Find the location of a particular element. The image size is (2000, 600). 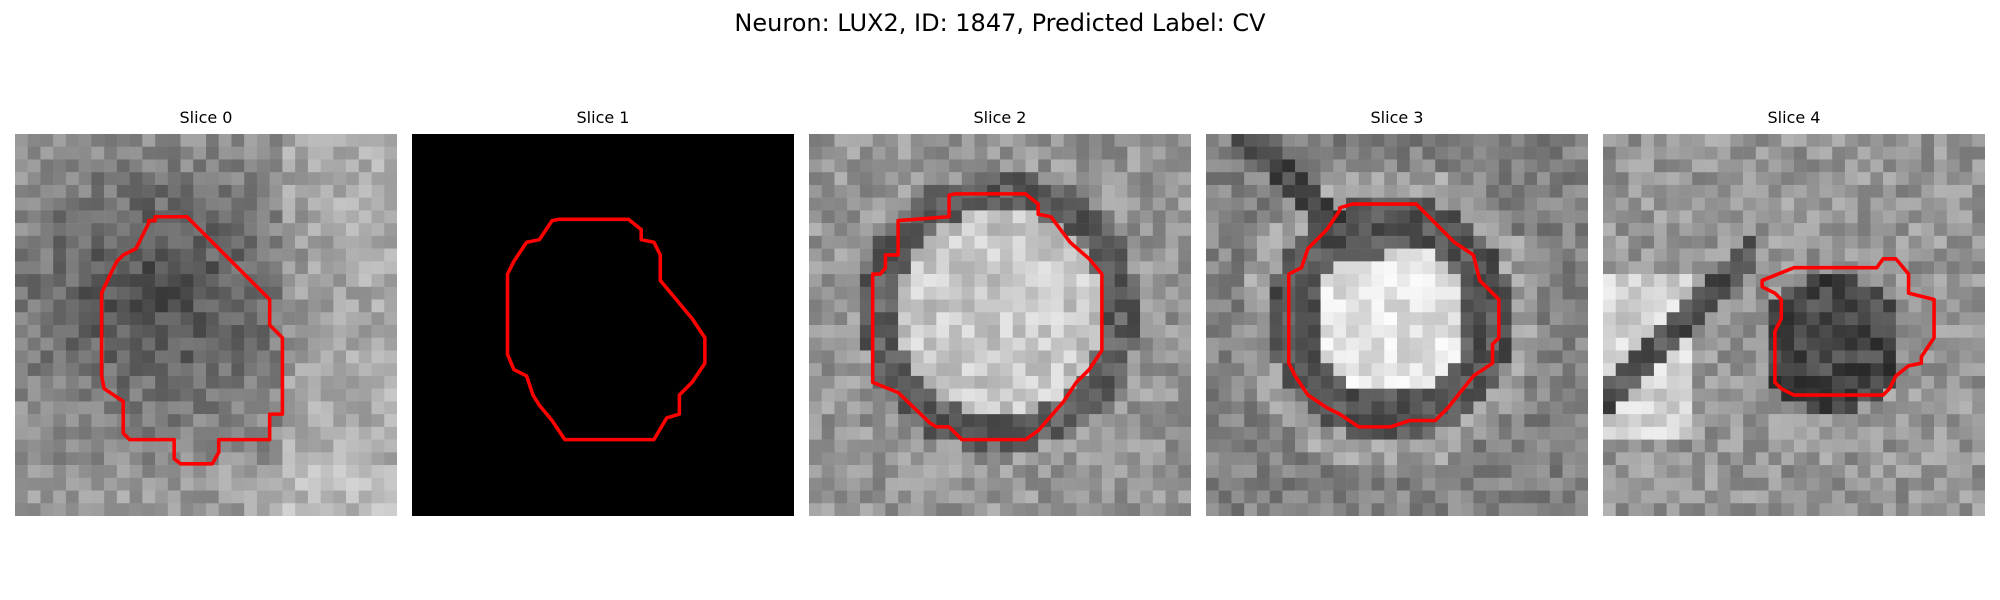

slice-title: Slice 2 is located at coordinates (1000, 117).